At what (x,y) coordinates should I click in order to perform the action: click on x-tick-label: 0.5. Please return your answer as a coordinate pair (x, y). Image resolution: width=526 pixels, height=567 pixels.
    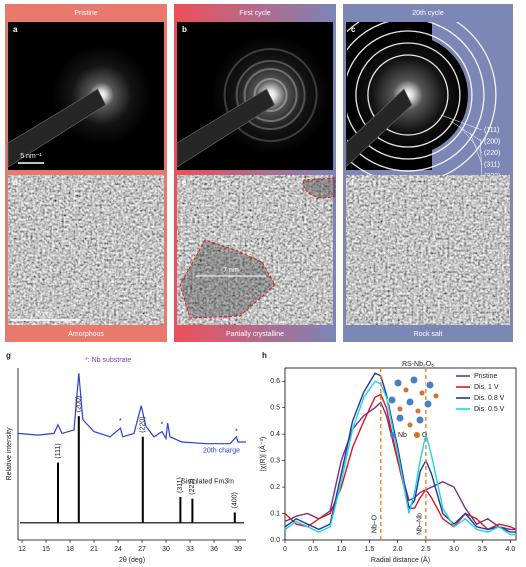
    Looking at the image, I should click on (313, 549).